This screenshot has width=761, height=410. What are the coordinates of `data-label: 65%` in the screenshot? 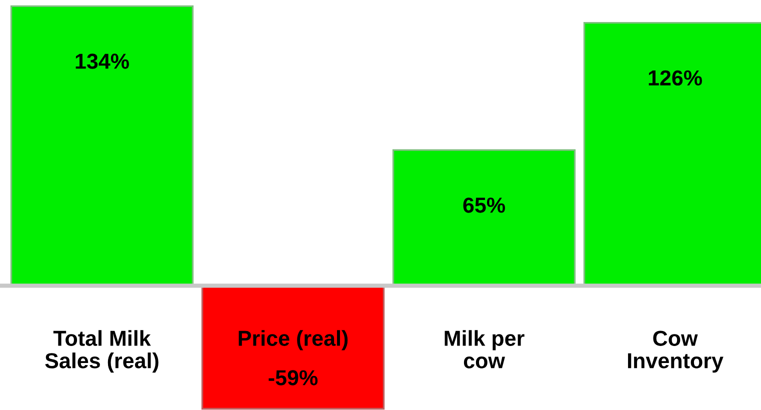 It's located at (484, 205).